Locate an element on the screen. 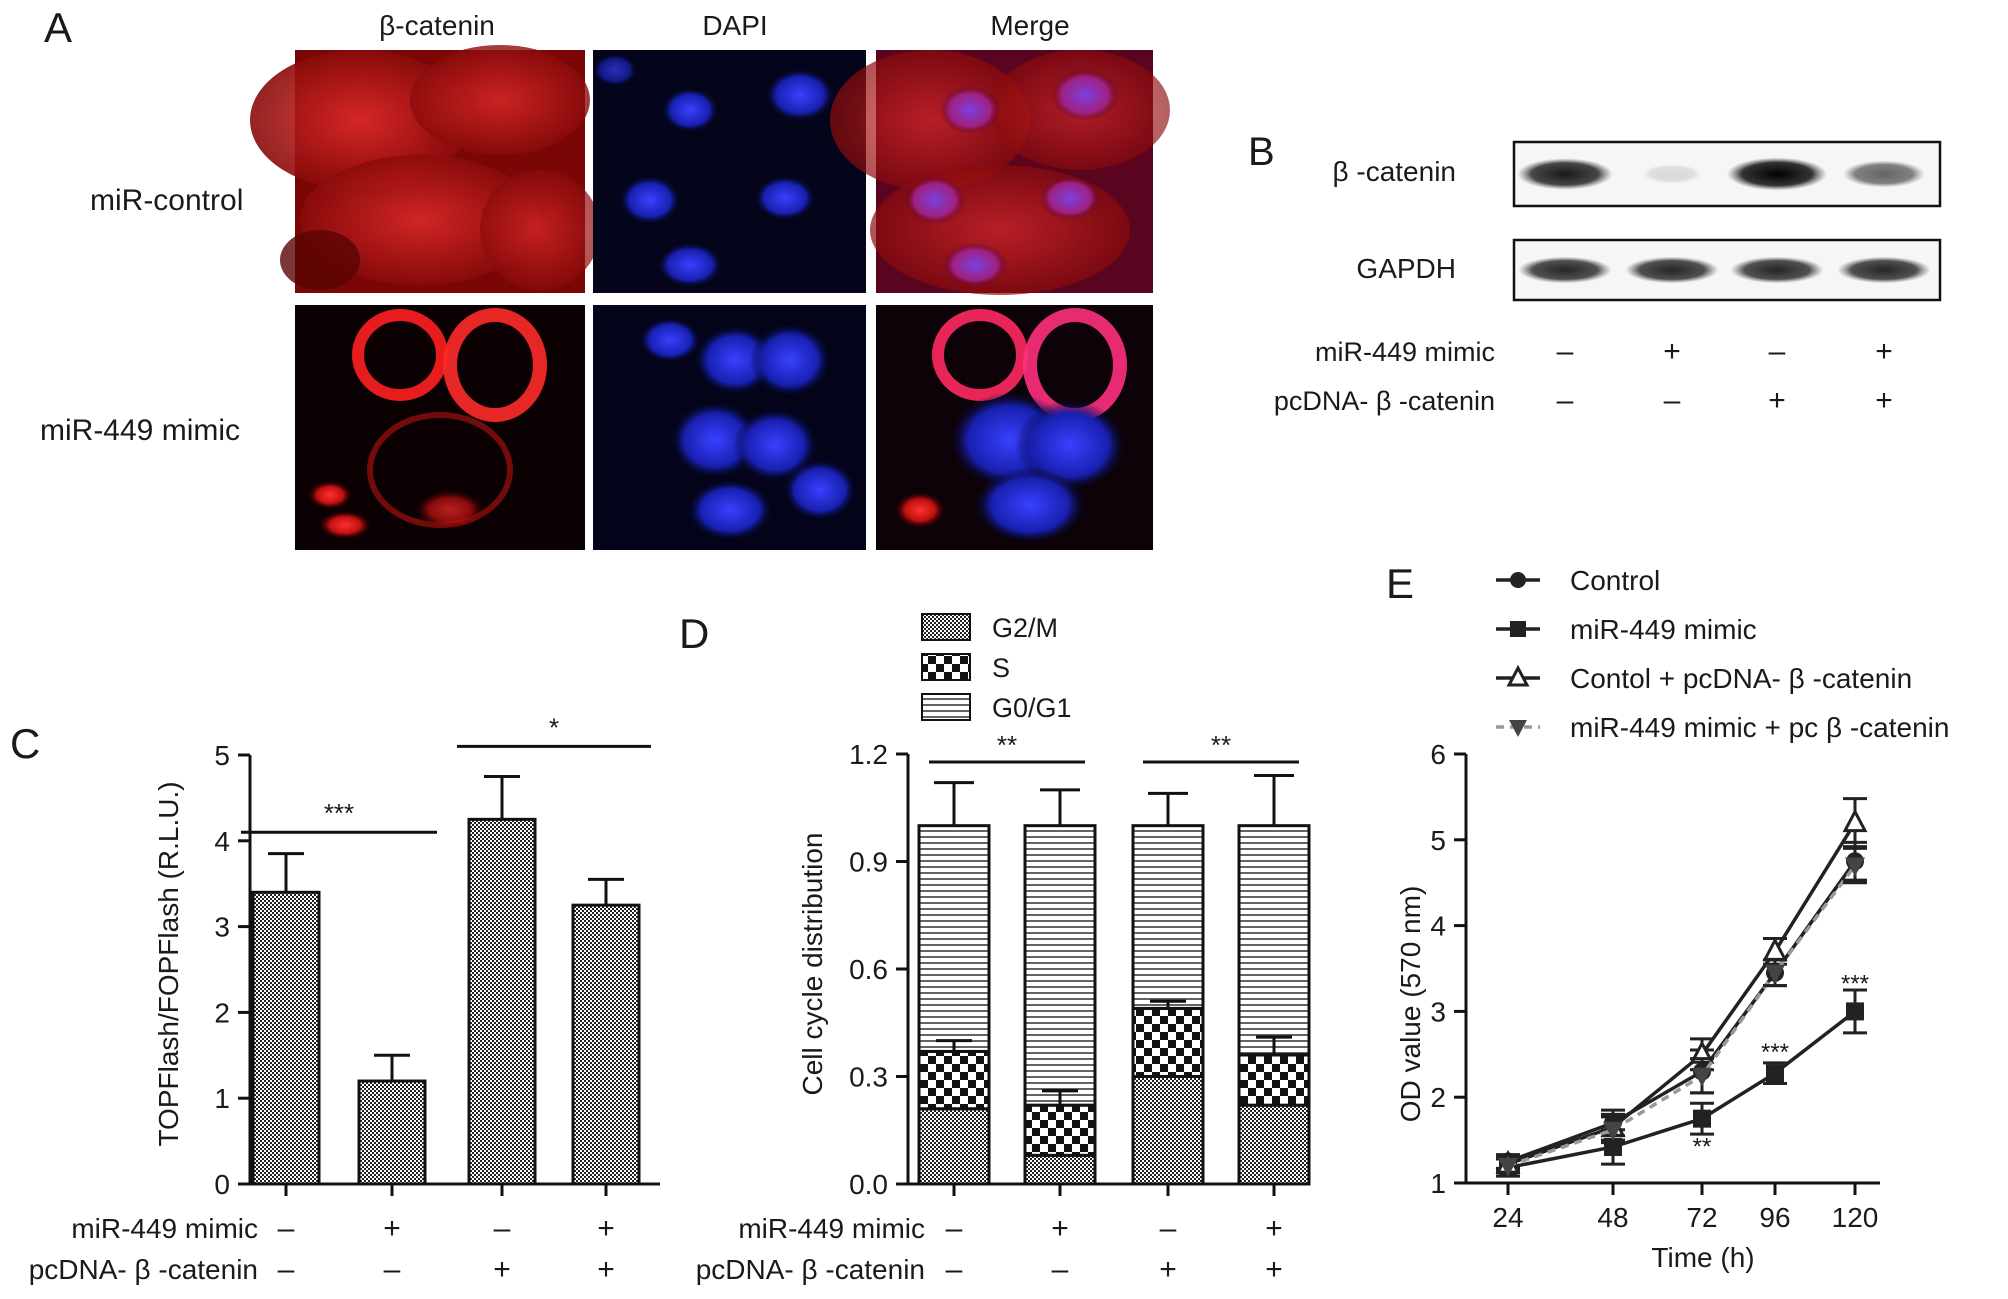  legend-e-label: miR-449 mimic is located at coordinates (1663, 629).